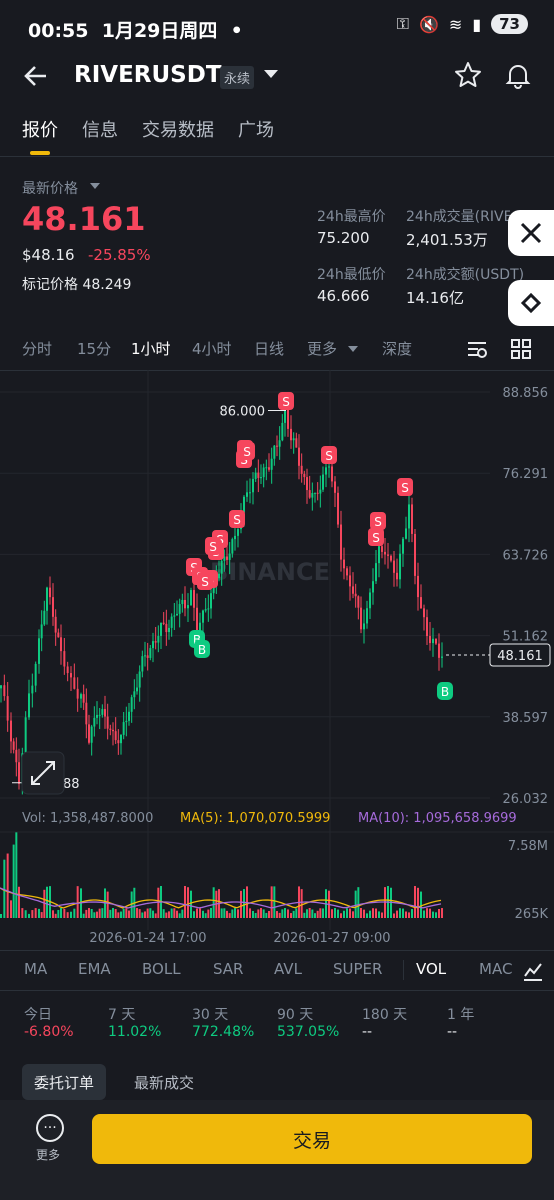 The width and height of the screenshot is (554, 1200). I want to click on watermark: BINANCE, so click(270, 572).